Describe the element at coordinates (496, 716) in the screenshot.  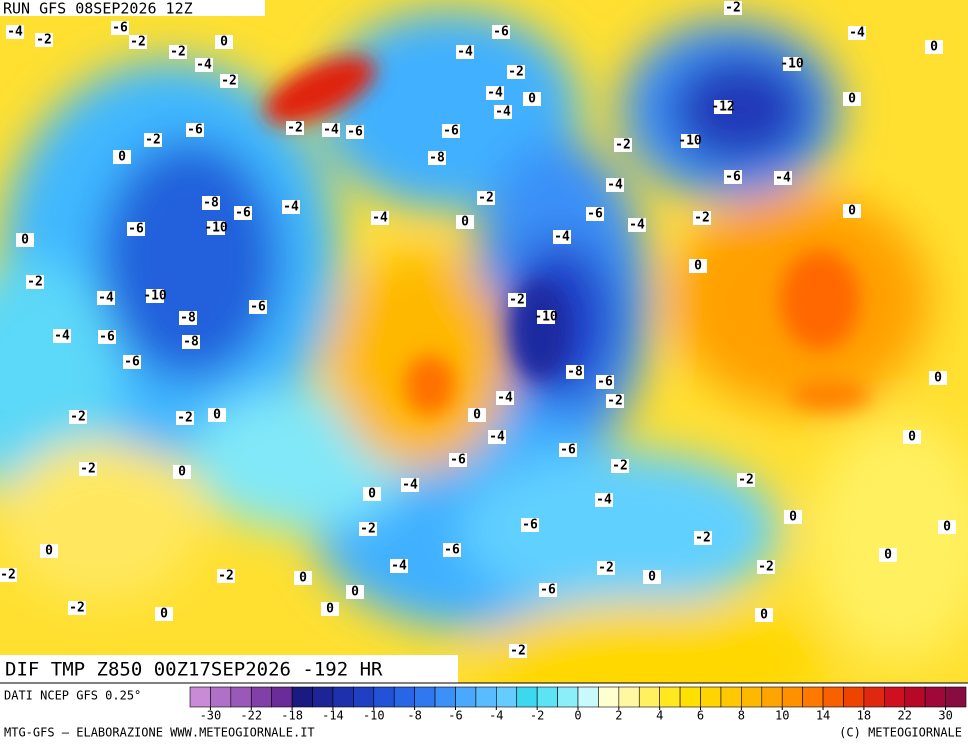
I see `colorbar-tick-label: -4` at that location.